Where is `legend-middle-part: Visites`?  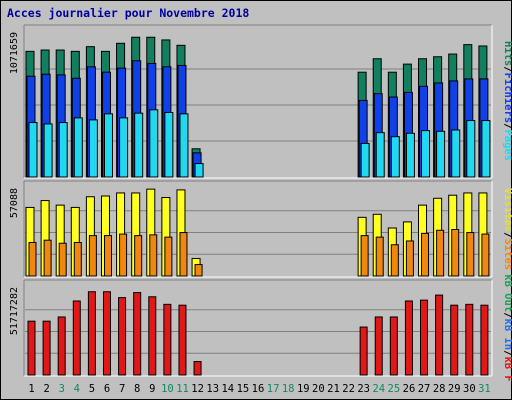
legend-middle-part: Visites is located at coordinates (507, 210).